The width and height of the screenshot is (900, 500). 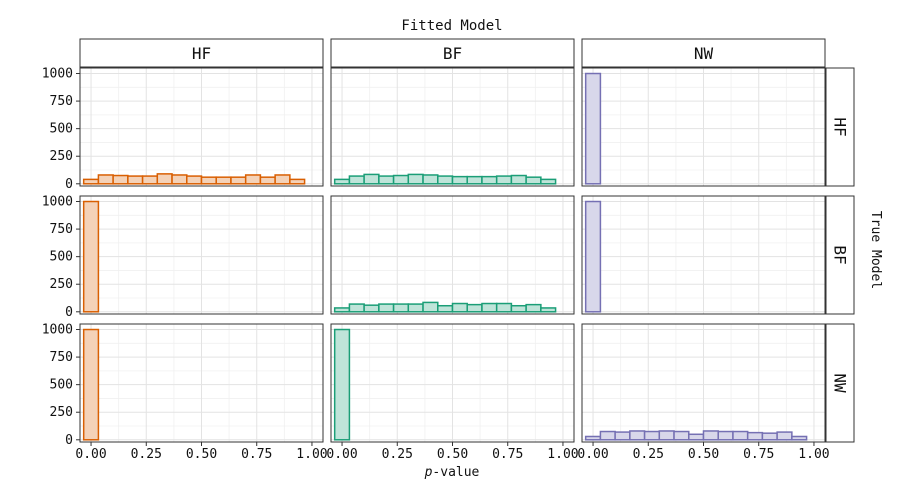 I want to click on panel-nw-bf-bar, so click(x=342, y=384).